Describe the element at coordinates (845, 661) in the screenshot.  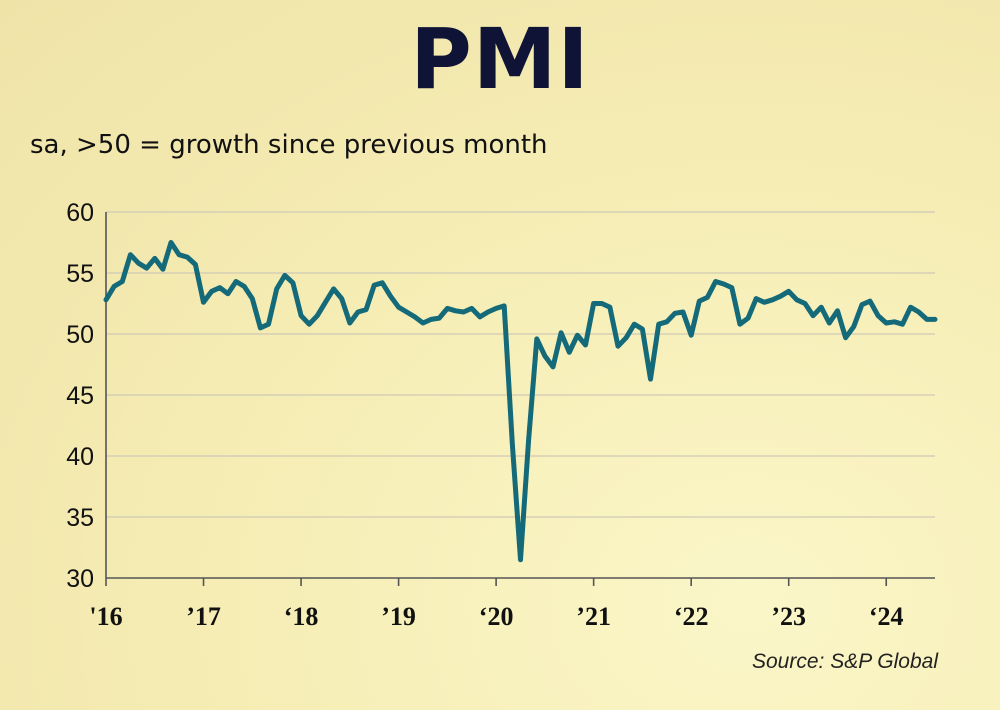
I see `chart-source: Source: S&P Global` at that location.